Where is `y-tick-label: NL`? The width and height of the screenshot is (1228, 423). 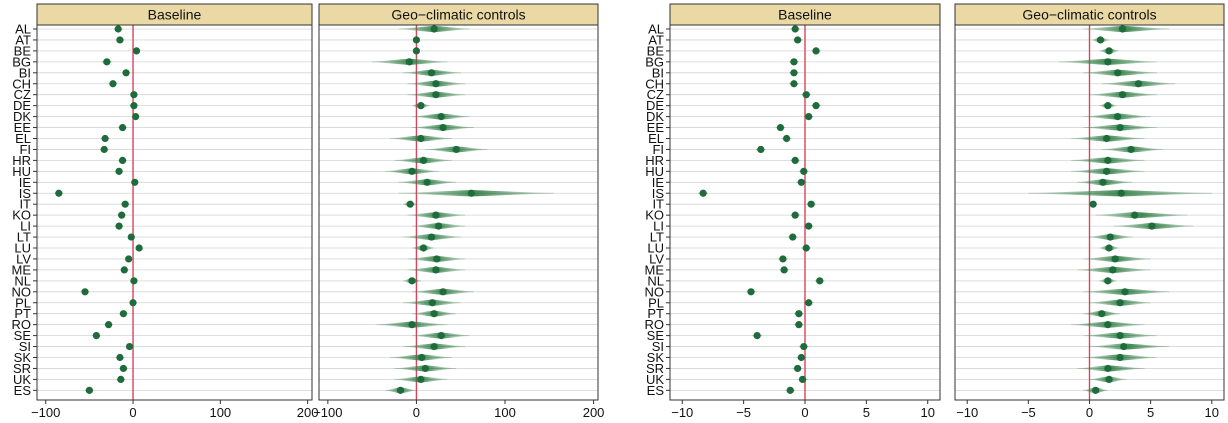
y-tick-label: NL is located at coordinates (22, 280).